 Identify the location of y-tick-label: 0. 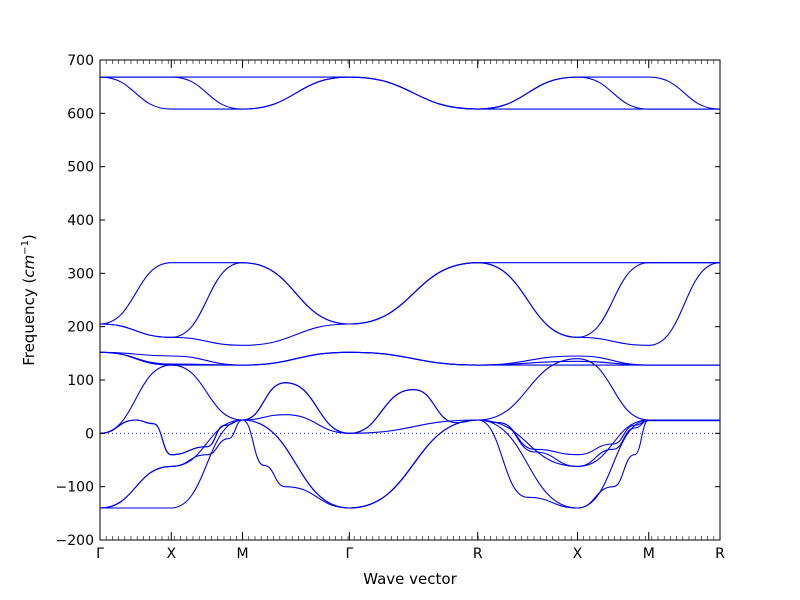
(89, 434).